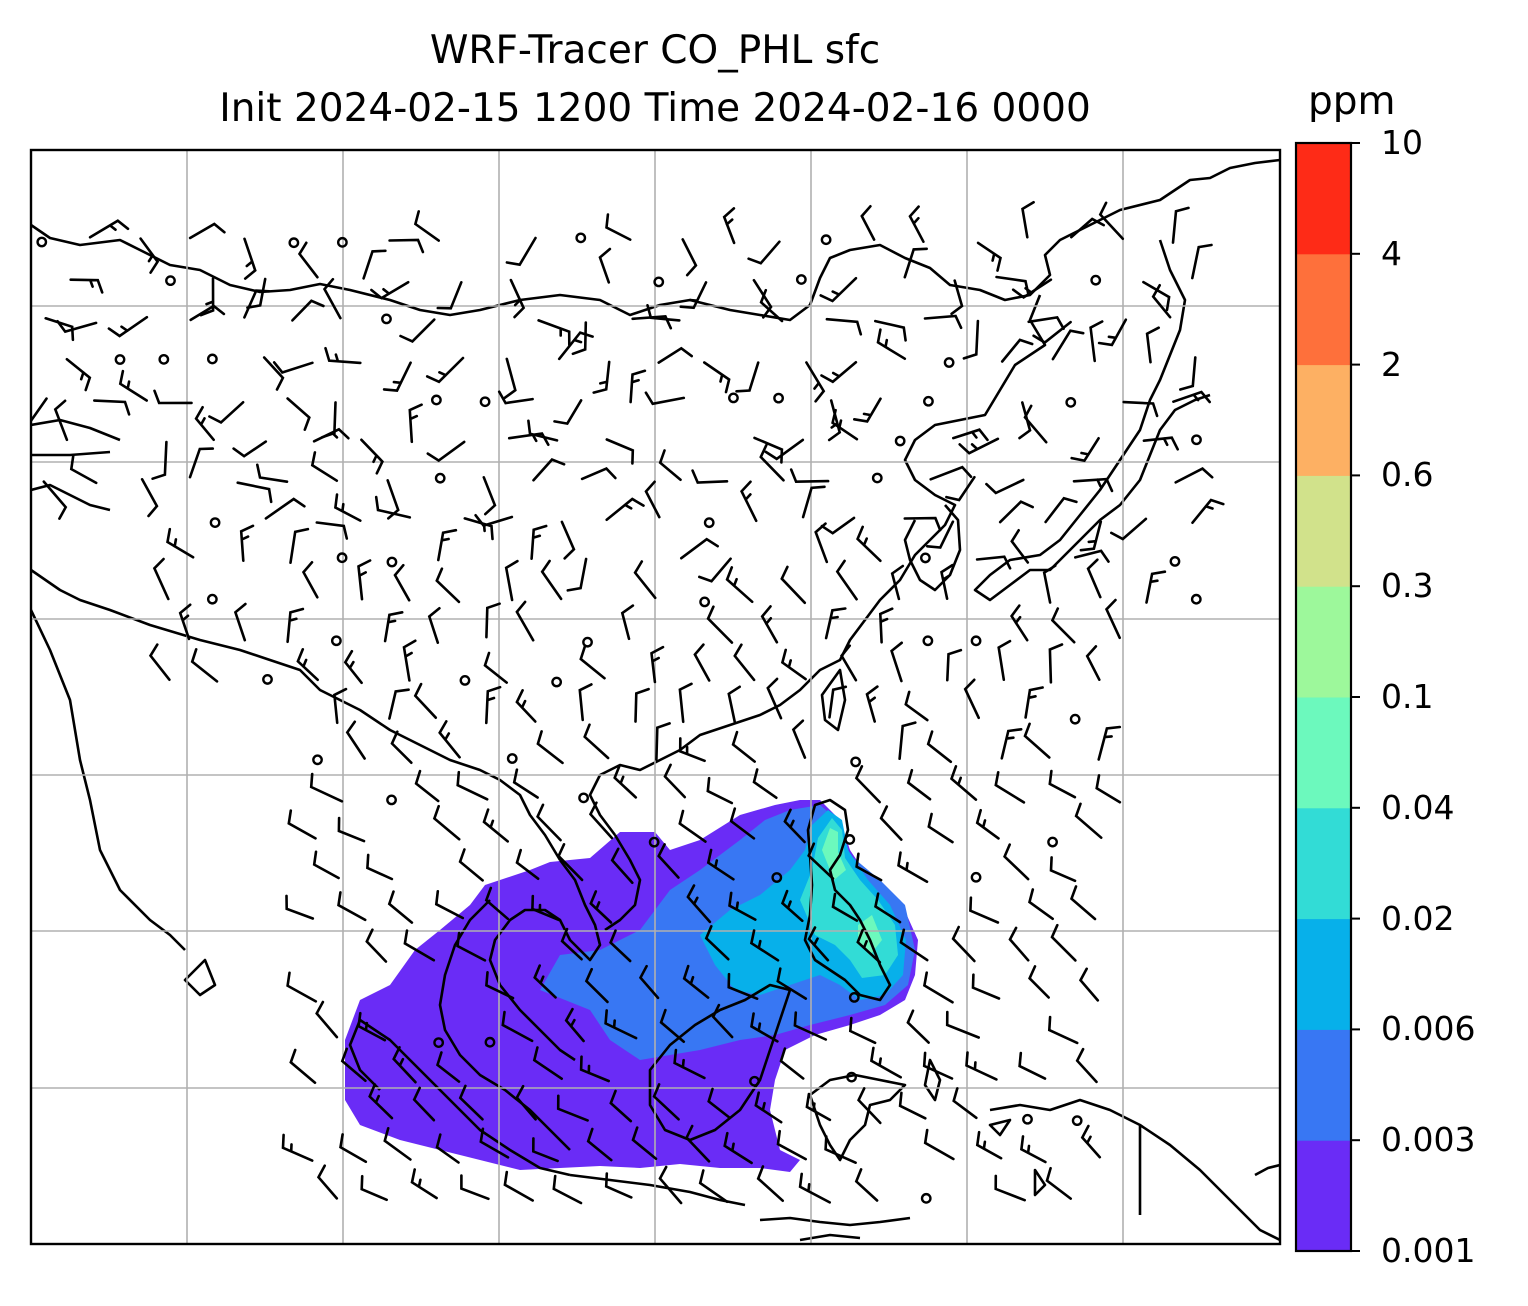 This screenshot has height=1306, width=1528. I want to click on colorbar-tick-label: 2, so click(1391, 364).